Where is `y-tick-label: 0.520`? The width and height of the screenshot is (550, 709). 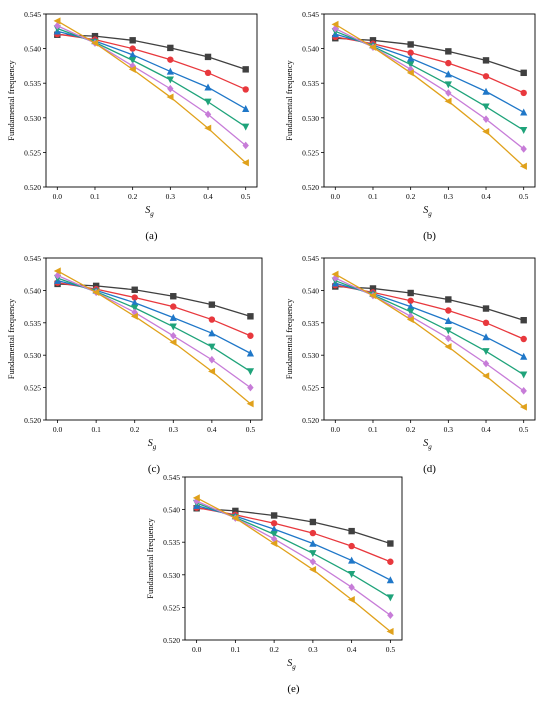 y-tick-label: 0.520 is located at coordinates (32, 420).